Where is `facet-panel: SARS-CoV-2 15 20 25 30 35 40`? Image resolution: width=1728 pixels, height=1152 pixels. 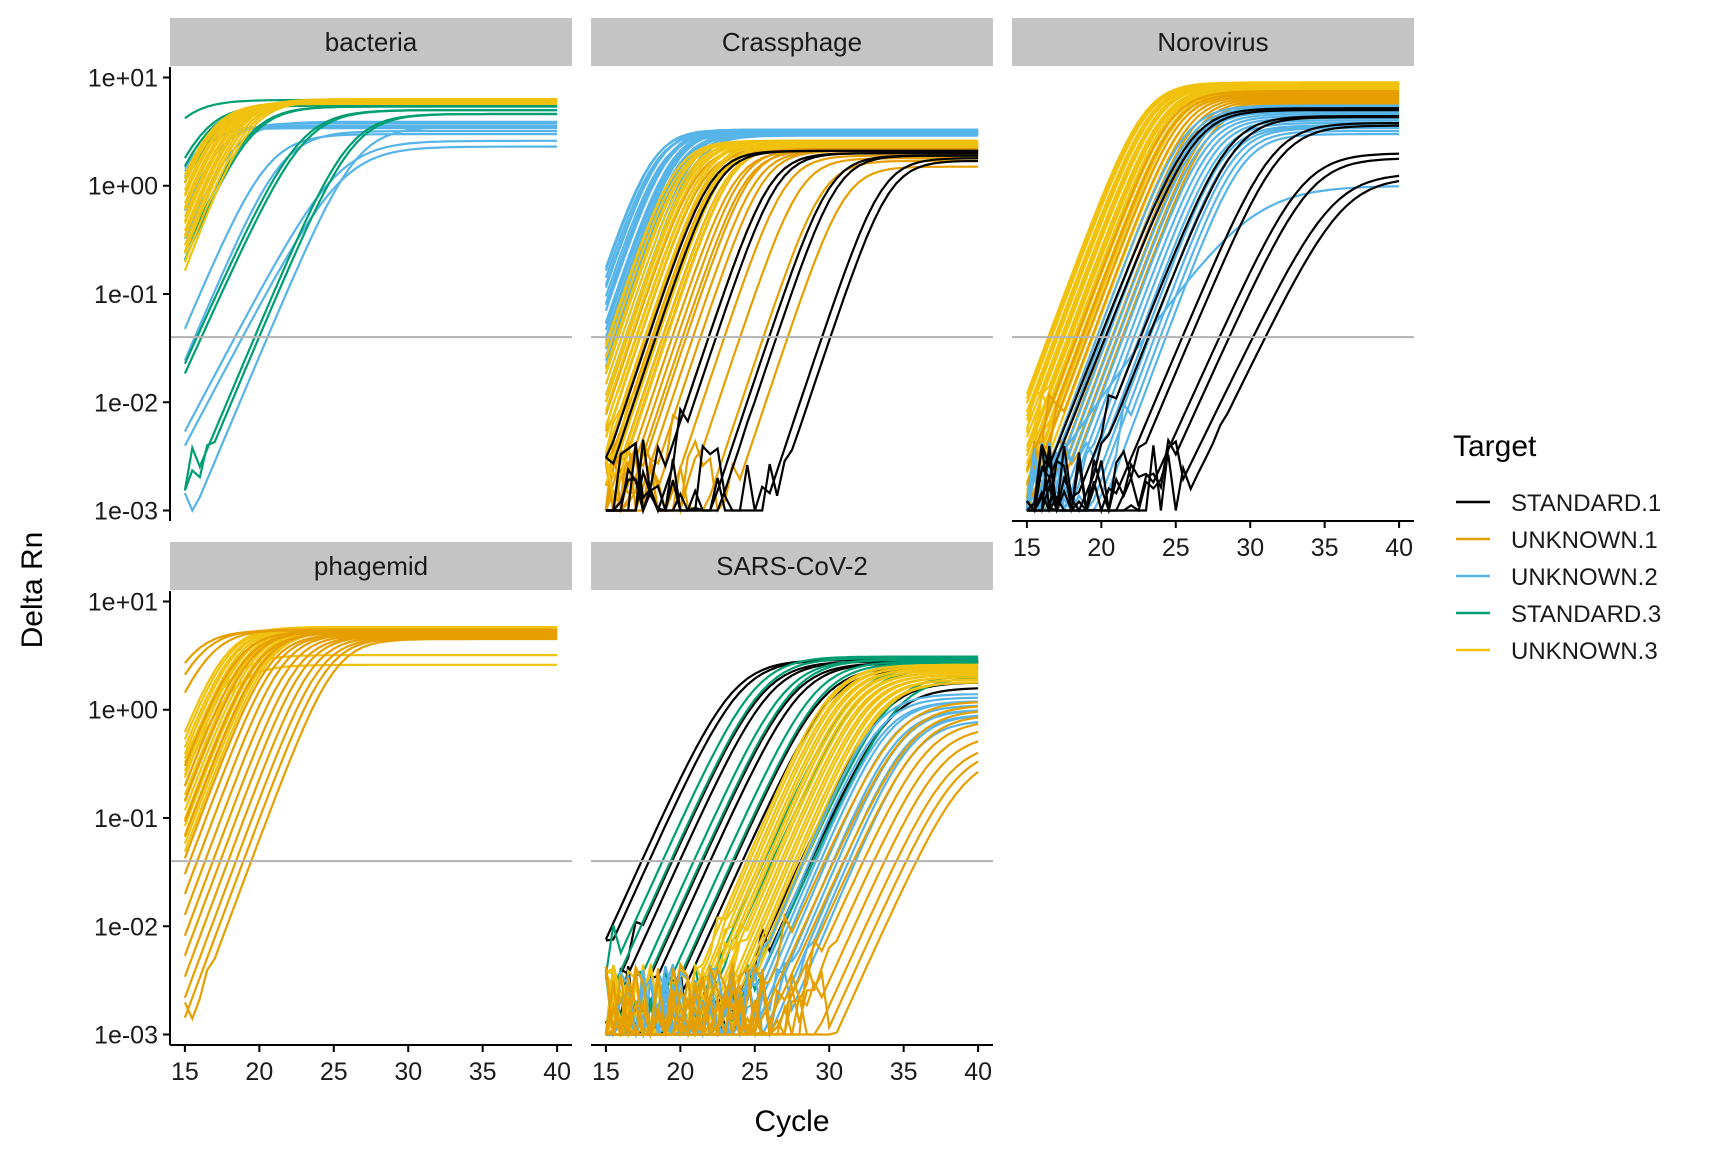
facet-panel: SARS-CoV-2 15 20 25 30 35 40 is located at coordinates (792, 814).